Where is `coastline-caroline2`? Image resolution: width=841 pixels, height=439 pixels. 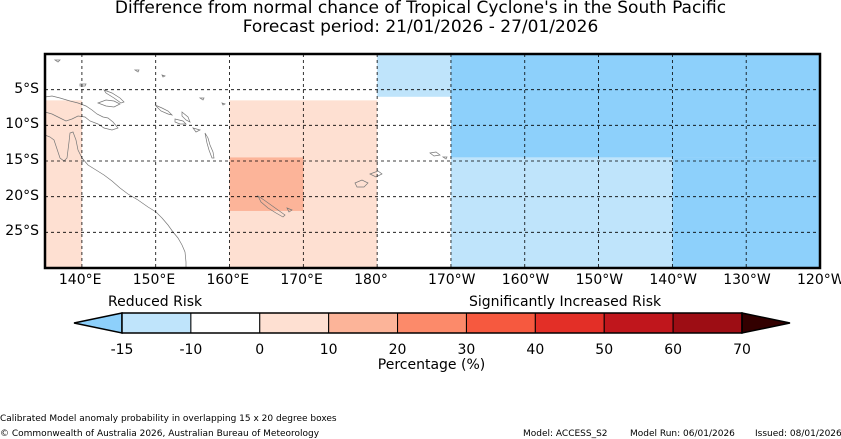 coastline-caroline2 is located at coordinates (136, 71).